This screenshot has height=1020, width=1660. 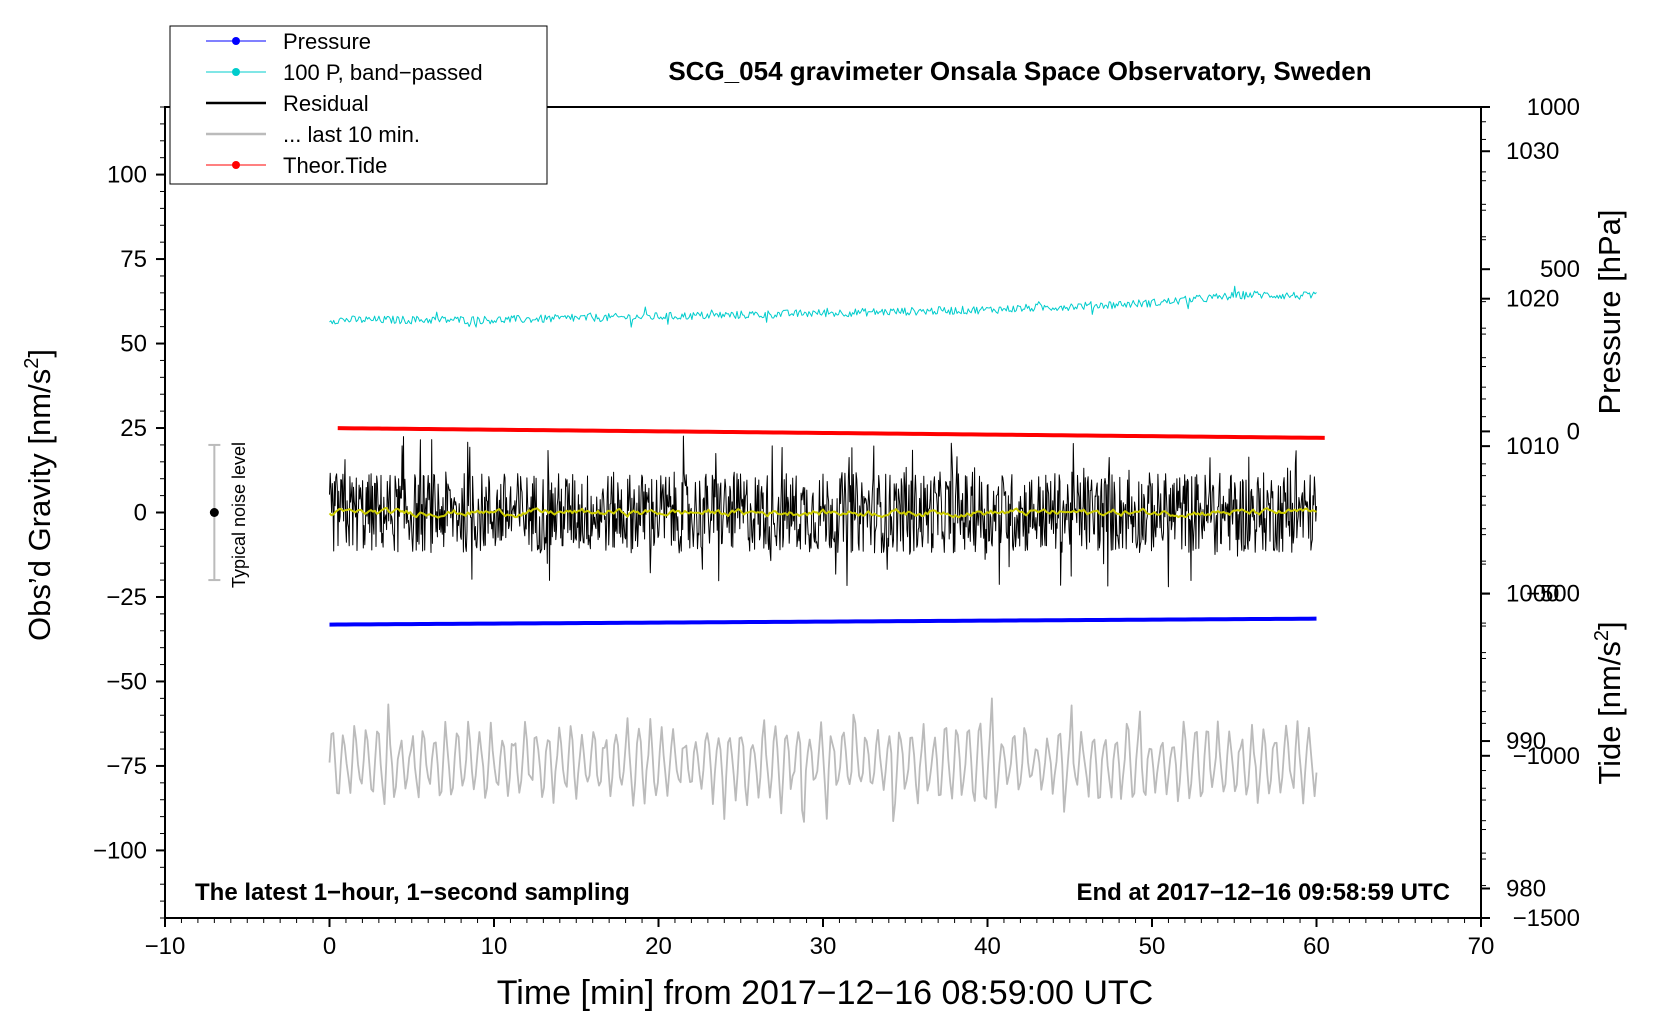 I want to click on x-tick-label: 60, so click(x=1316, y=946).